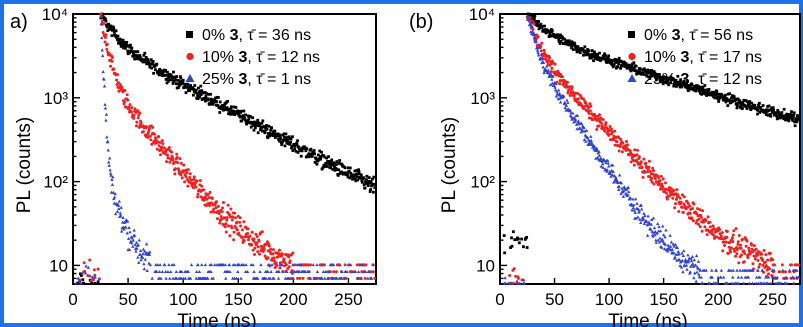  What do you see at coordinates (55, 14) in the screenshot?
I see `y-tick-label: 10⁴` at bounding box center [55, 14].